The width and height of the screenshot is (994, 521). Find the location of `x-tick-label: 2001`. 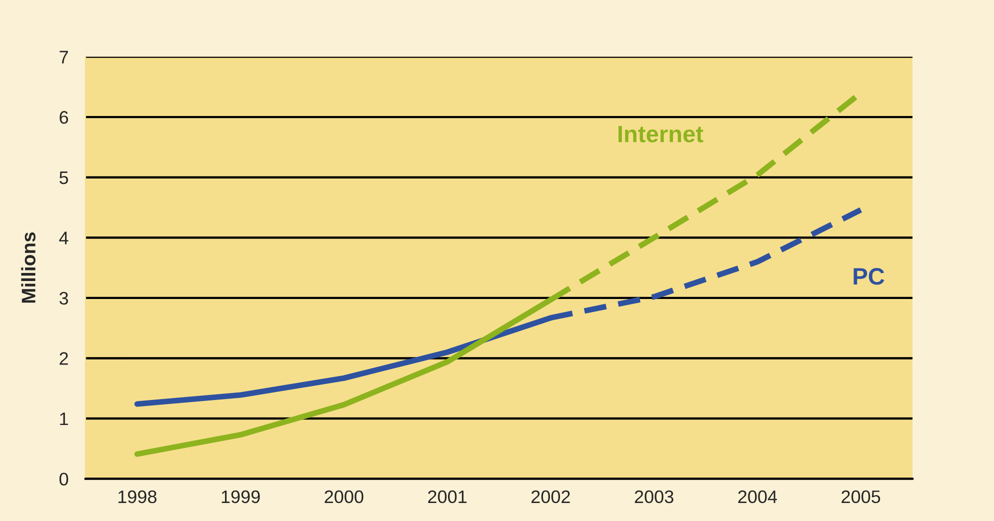

x-tick-label: 2001 is located at coordinates (447, 497).